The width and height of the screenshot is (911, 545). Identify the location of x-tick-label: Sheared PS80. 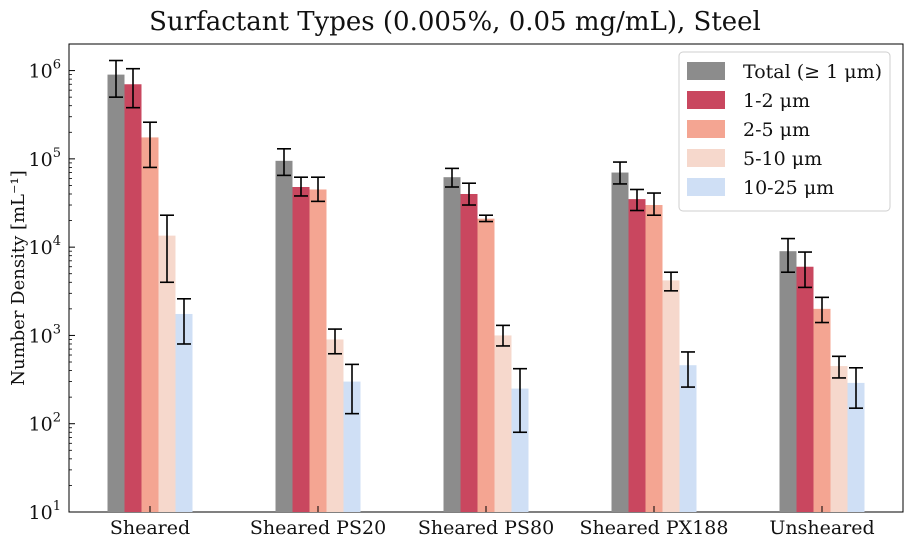
(486, 528).